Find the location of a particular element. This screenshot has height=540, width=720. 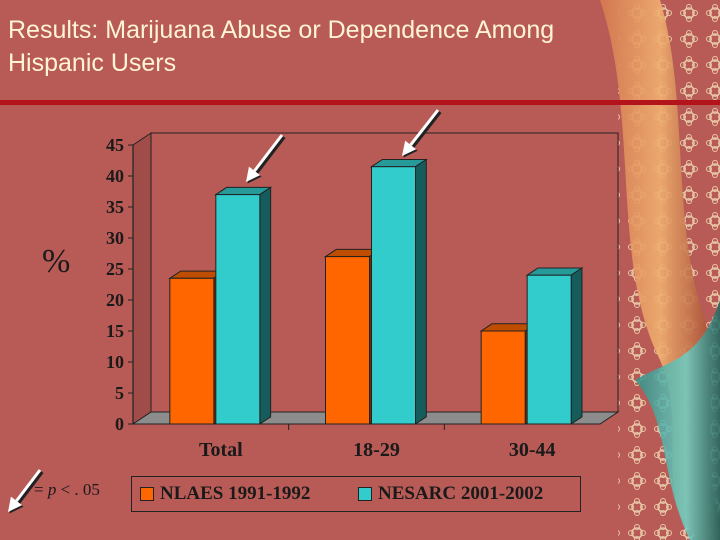

legend-swatch-nlaes is located at coordinates (147, 494).